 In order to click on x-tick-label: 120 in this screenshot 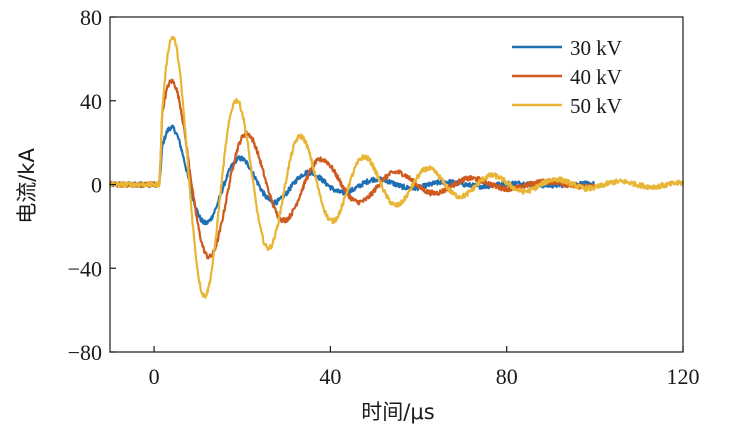, I will do `click(683, 376)`.